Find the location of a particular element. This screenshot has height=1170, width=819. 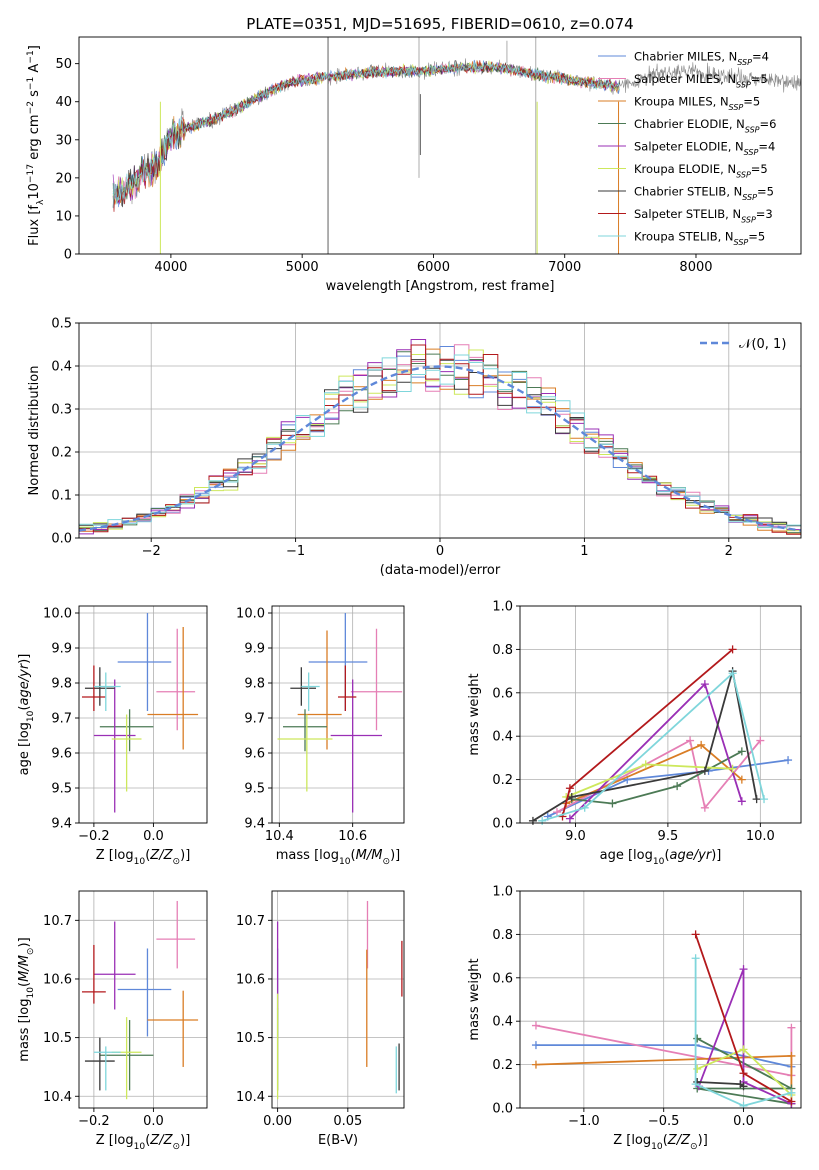

y-tick-label: 9.9 is located at coordinates (61, 649).